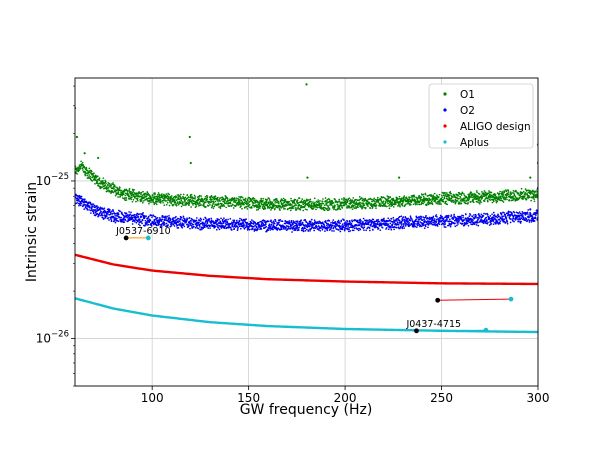 This screenshot has width=598, height=462. I want to click on pulsar-marker-start, so click(438, 300).